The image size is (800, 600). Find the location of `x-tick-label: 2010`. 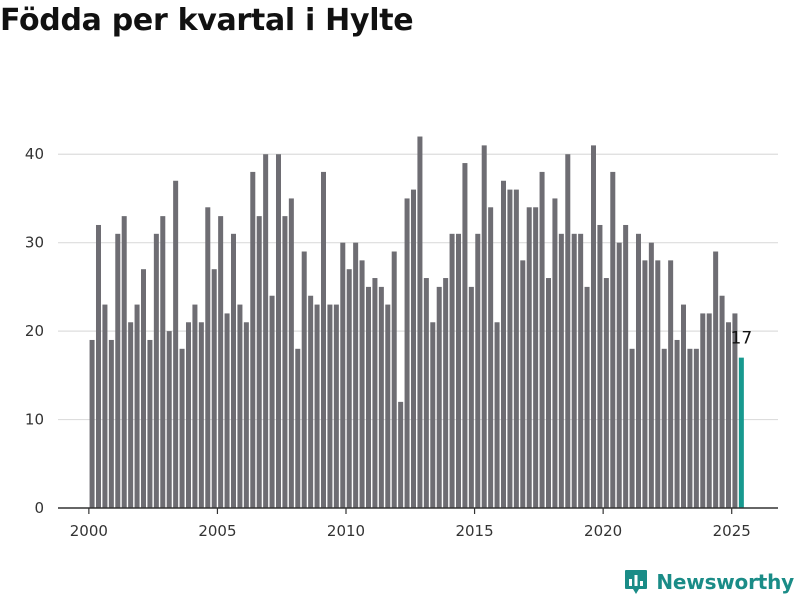

x-tick-label: 2010 is located at coordinates (346, 531).